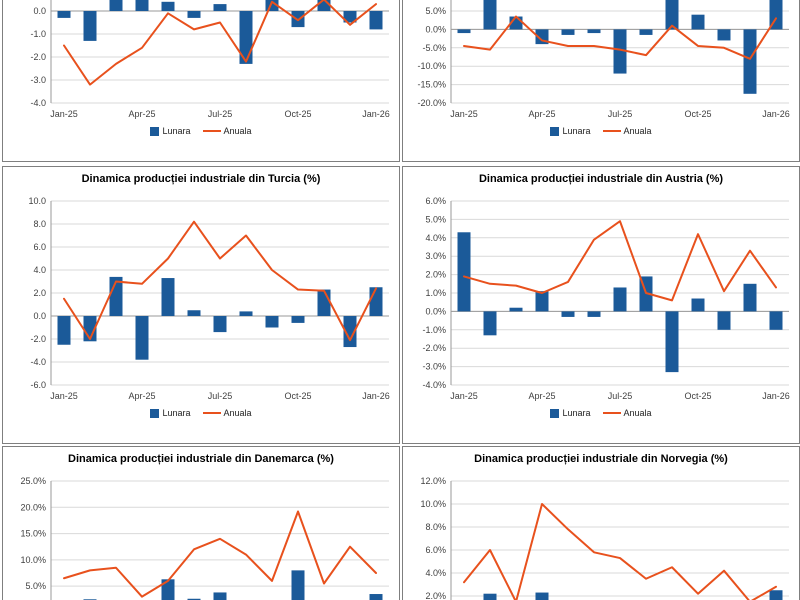 Image resolution: width=800 pixels, height=600 pixels. What do you see at coordinates (697, 114) in the screenshot?
I see `x-axis-tick-label: Oct-25` at bounding box center [697, 114].